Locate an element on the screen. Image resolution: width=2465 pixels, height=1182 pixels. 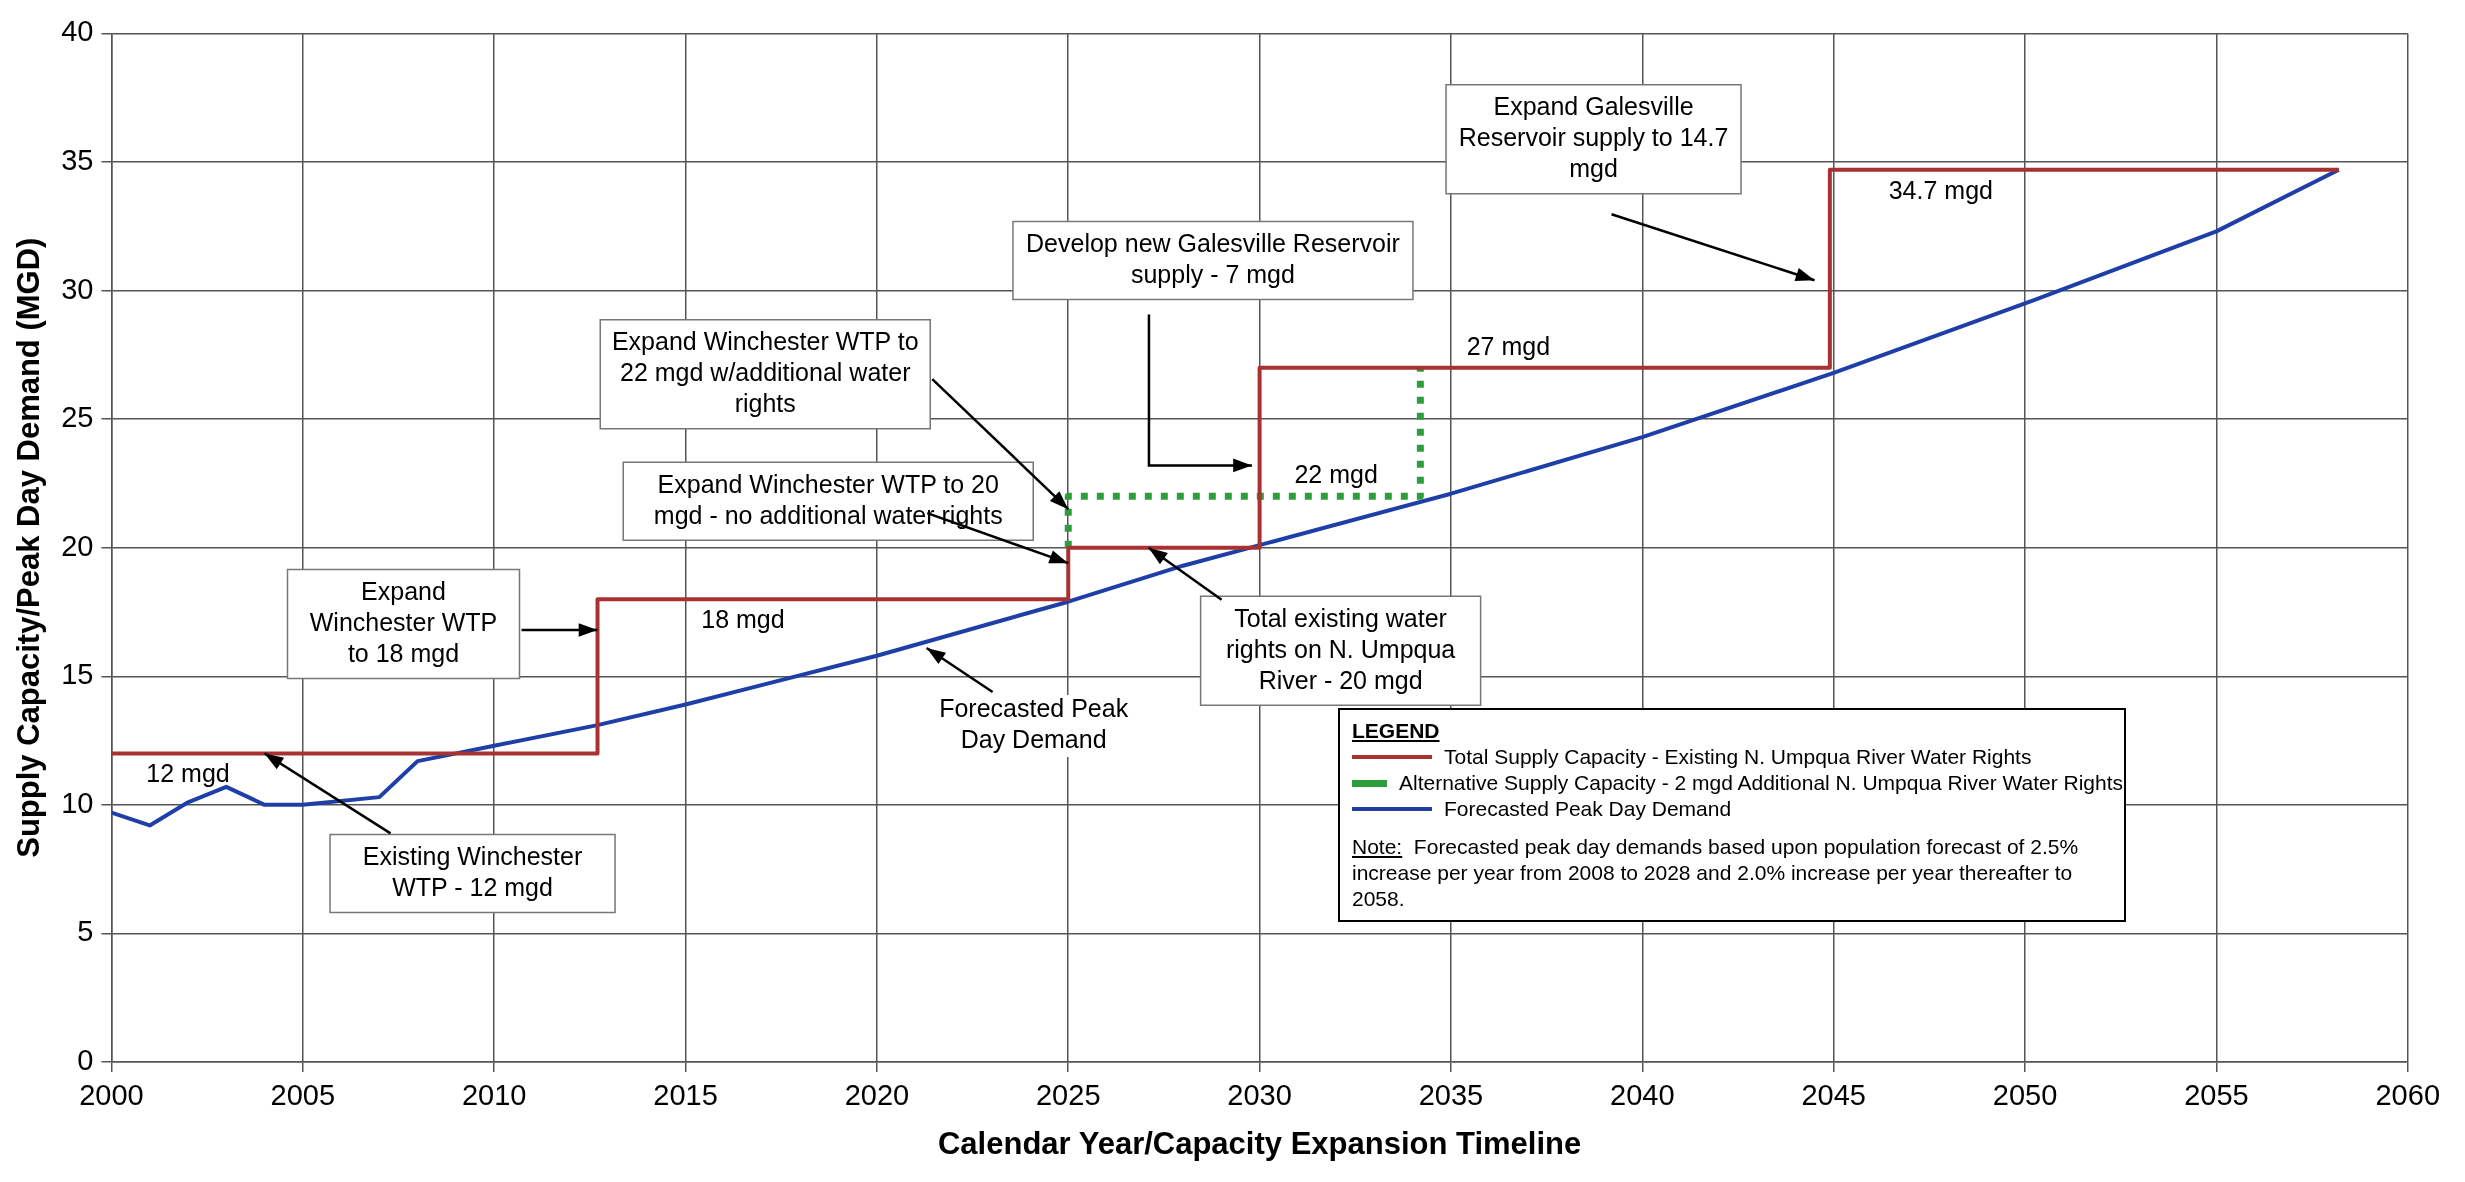
x-tick-label: 2040 is located at coordinates (1642, 1095).